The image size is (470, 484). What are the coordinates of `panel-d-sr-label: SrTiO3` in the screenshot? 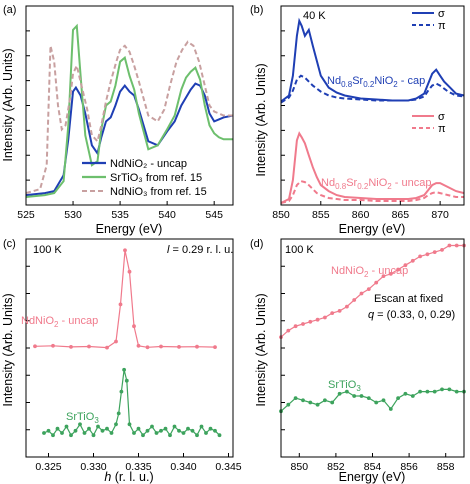 It's located at (344, 386).